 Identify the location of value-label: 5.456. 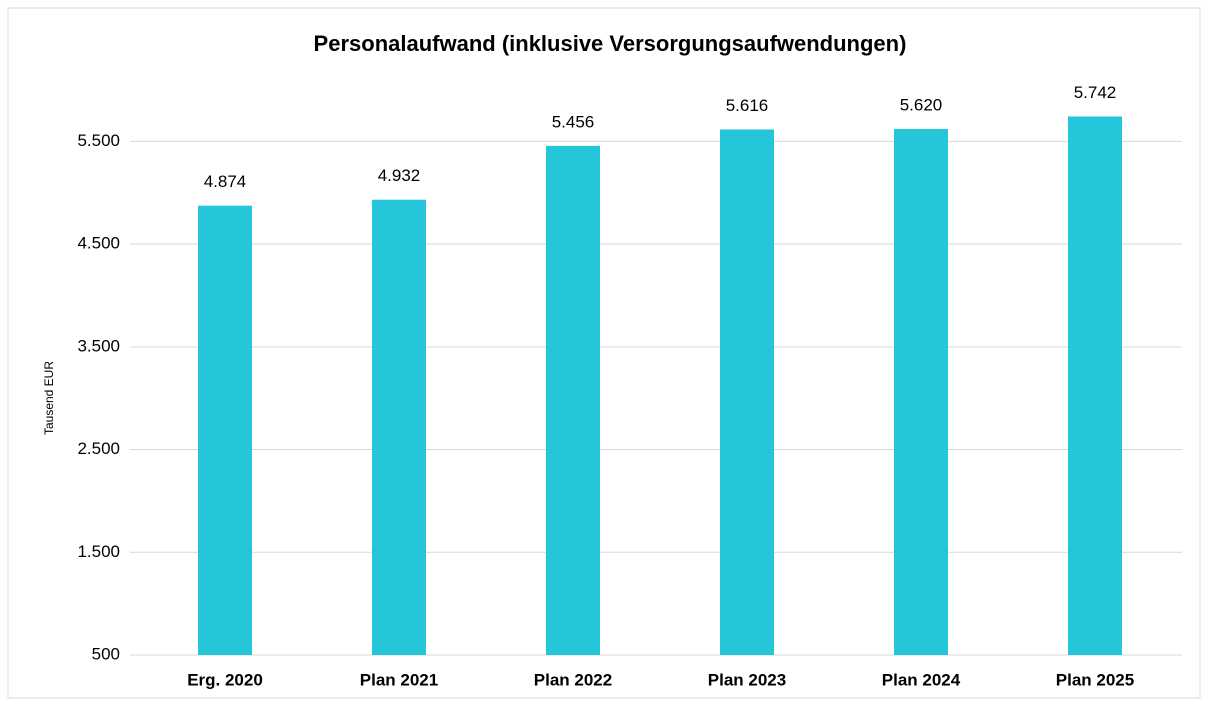
(573, 121).